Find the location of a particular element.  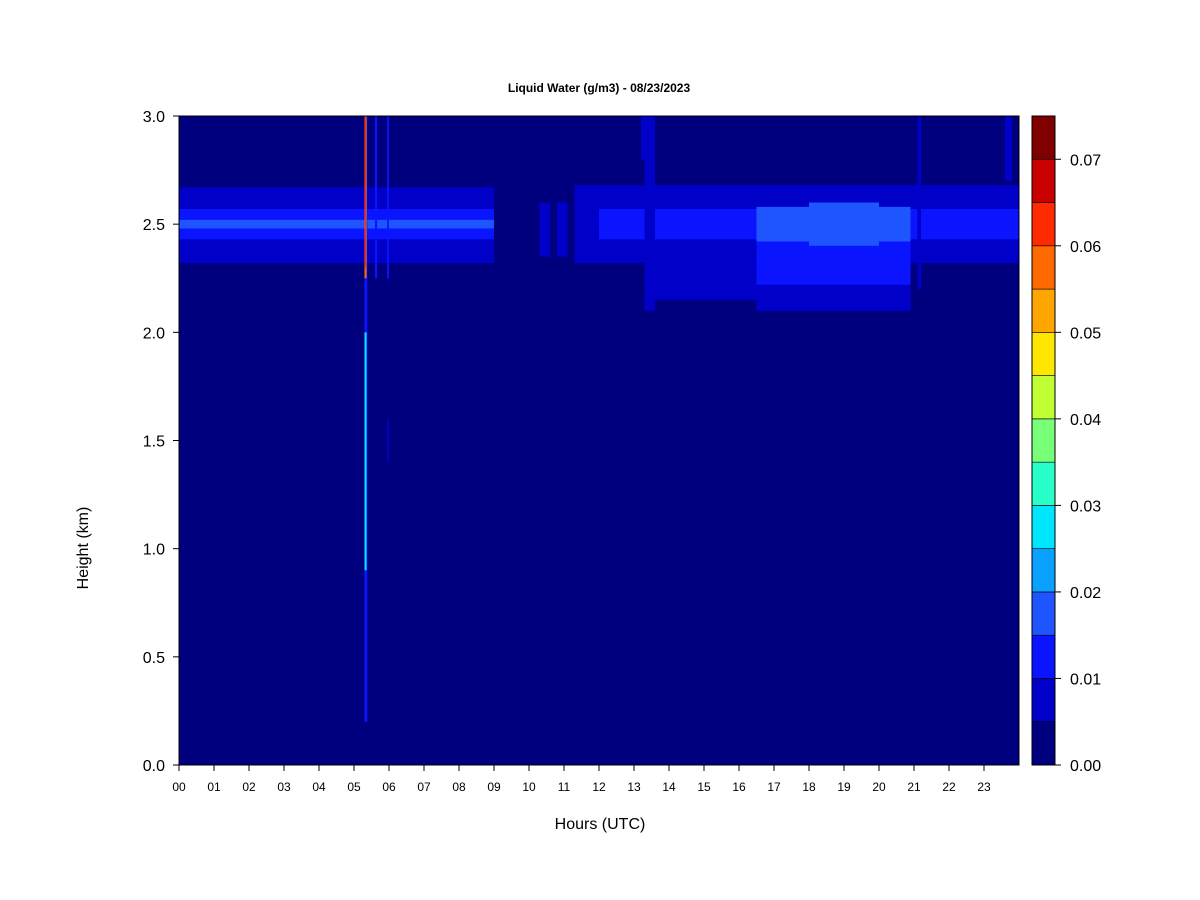

x-tick-label: 03 is located at coordinates (284, 787).